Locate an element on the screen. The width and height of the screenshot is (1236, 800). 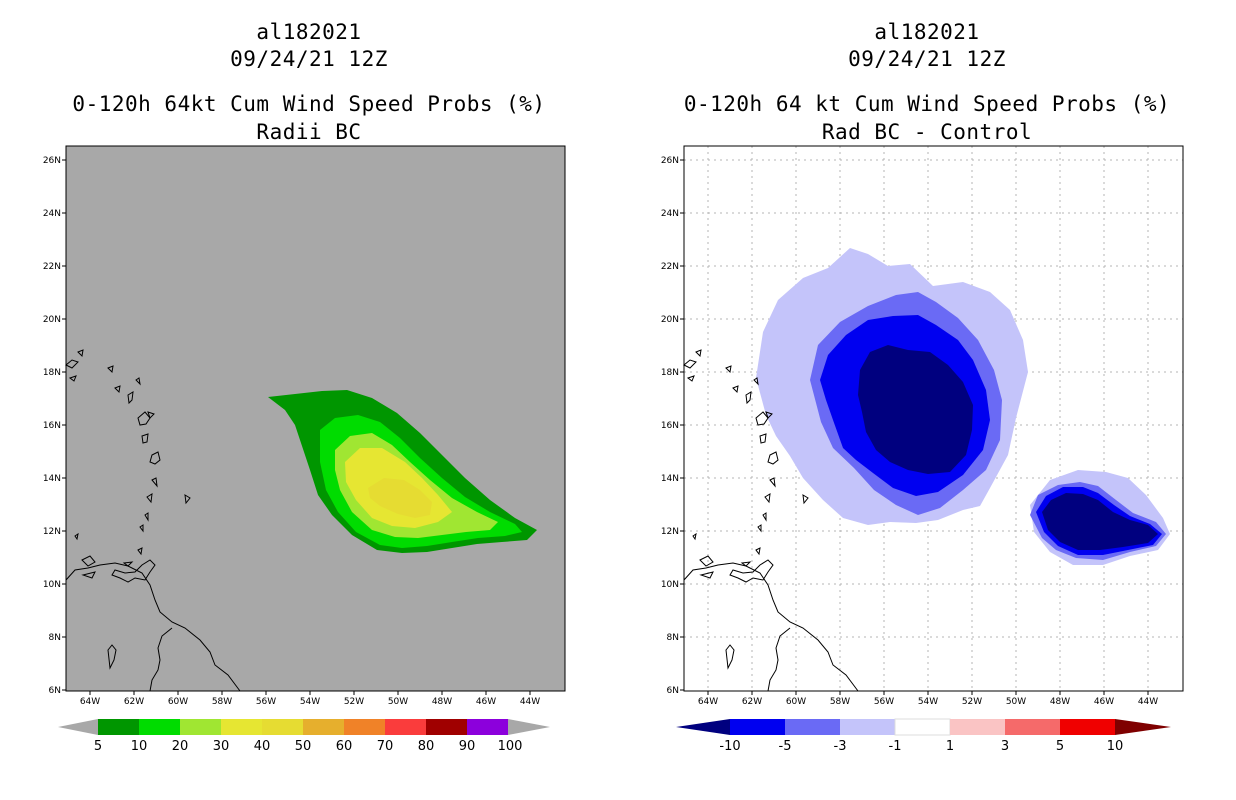
colorbar-label: 80 is located at coordinates (426, 746).